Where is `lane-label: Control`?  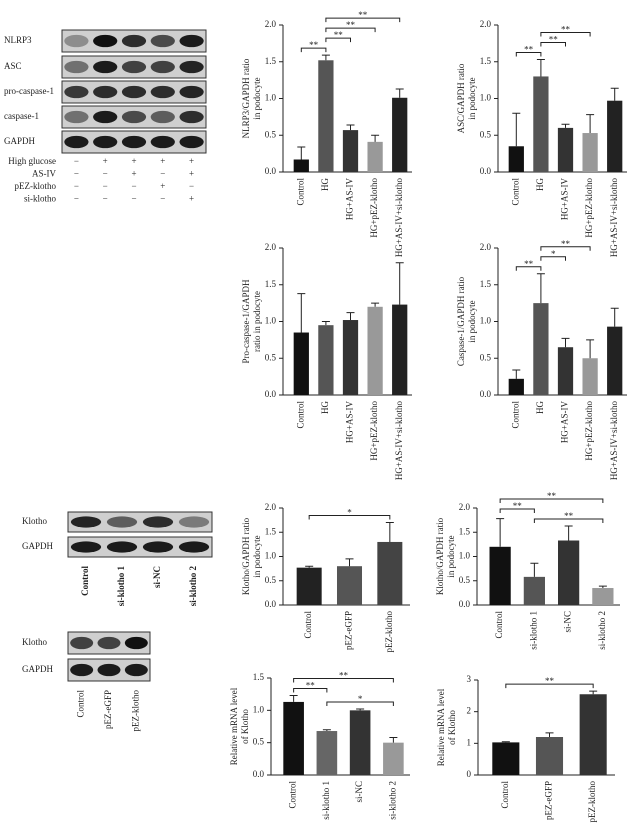 lane-label: Control is located at coordinates (81, 704).